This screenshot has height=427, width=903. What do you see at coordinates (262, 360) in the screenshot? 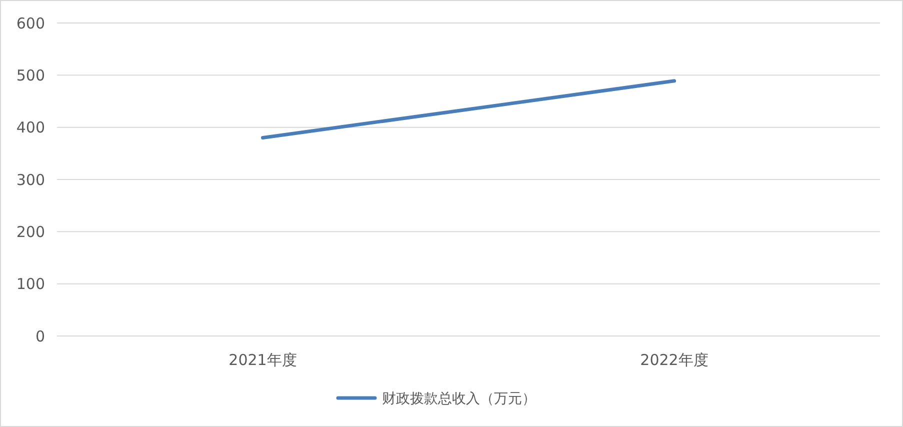
I see `x-tick-label: 2021年度` at bounding box center [262, 360].